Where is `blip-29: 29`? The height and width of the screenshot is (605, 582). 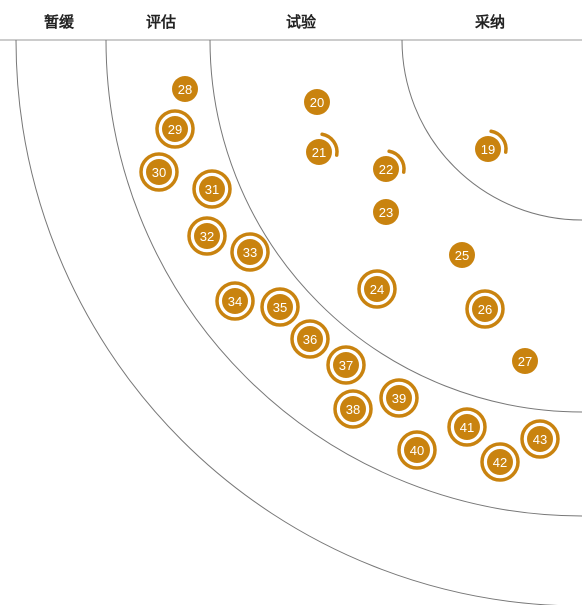 blip-29: 29 is located at coordinates (175, 129).